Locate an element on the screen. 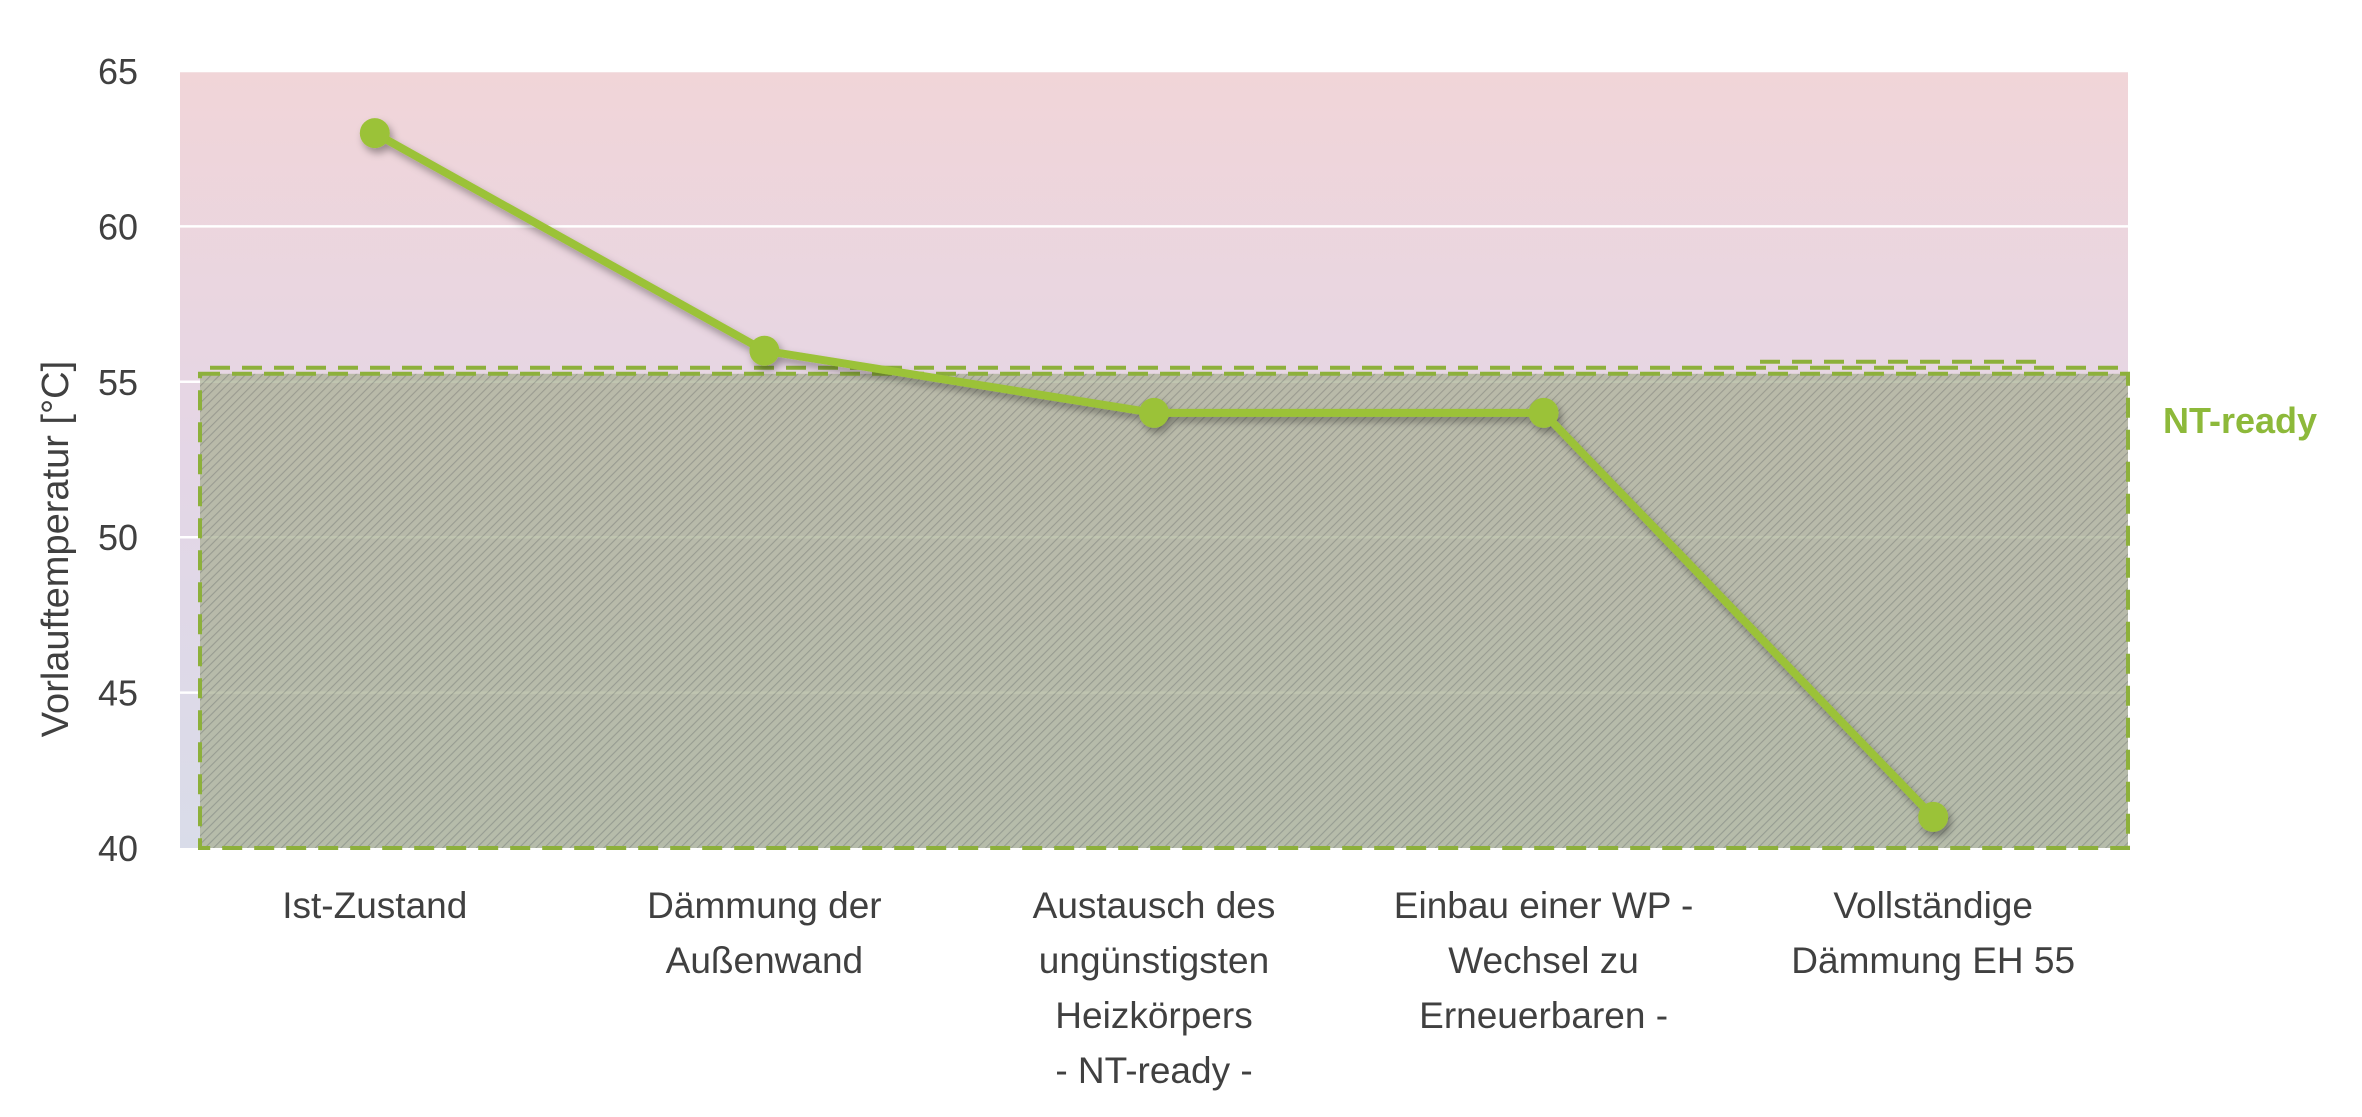 The image size is (2362, 1117). x-tick-label-line: Wechsel zu is located at coordinates (1543, 960).